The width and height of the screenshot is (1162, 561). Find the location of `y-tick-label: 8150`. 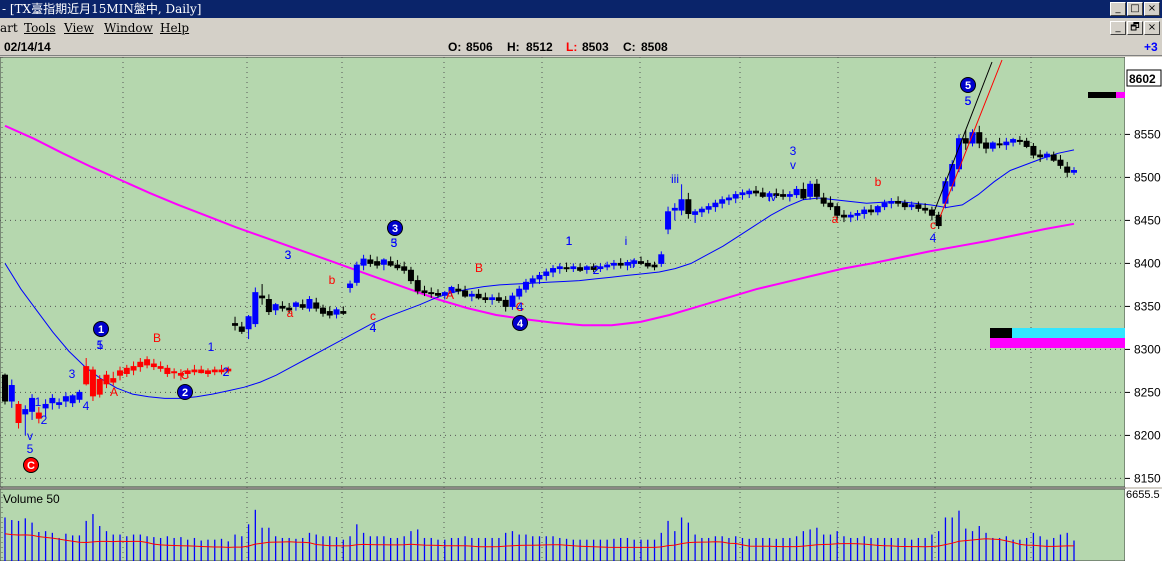

y-tick-label: 8150 is located at coordinates (1147, 478).